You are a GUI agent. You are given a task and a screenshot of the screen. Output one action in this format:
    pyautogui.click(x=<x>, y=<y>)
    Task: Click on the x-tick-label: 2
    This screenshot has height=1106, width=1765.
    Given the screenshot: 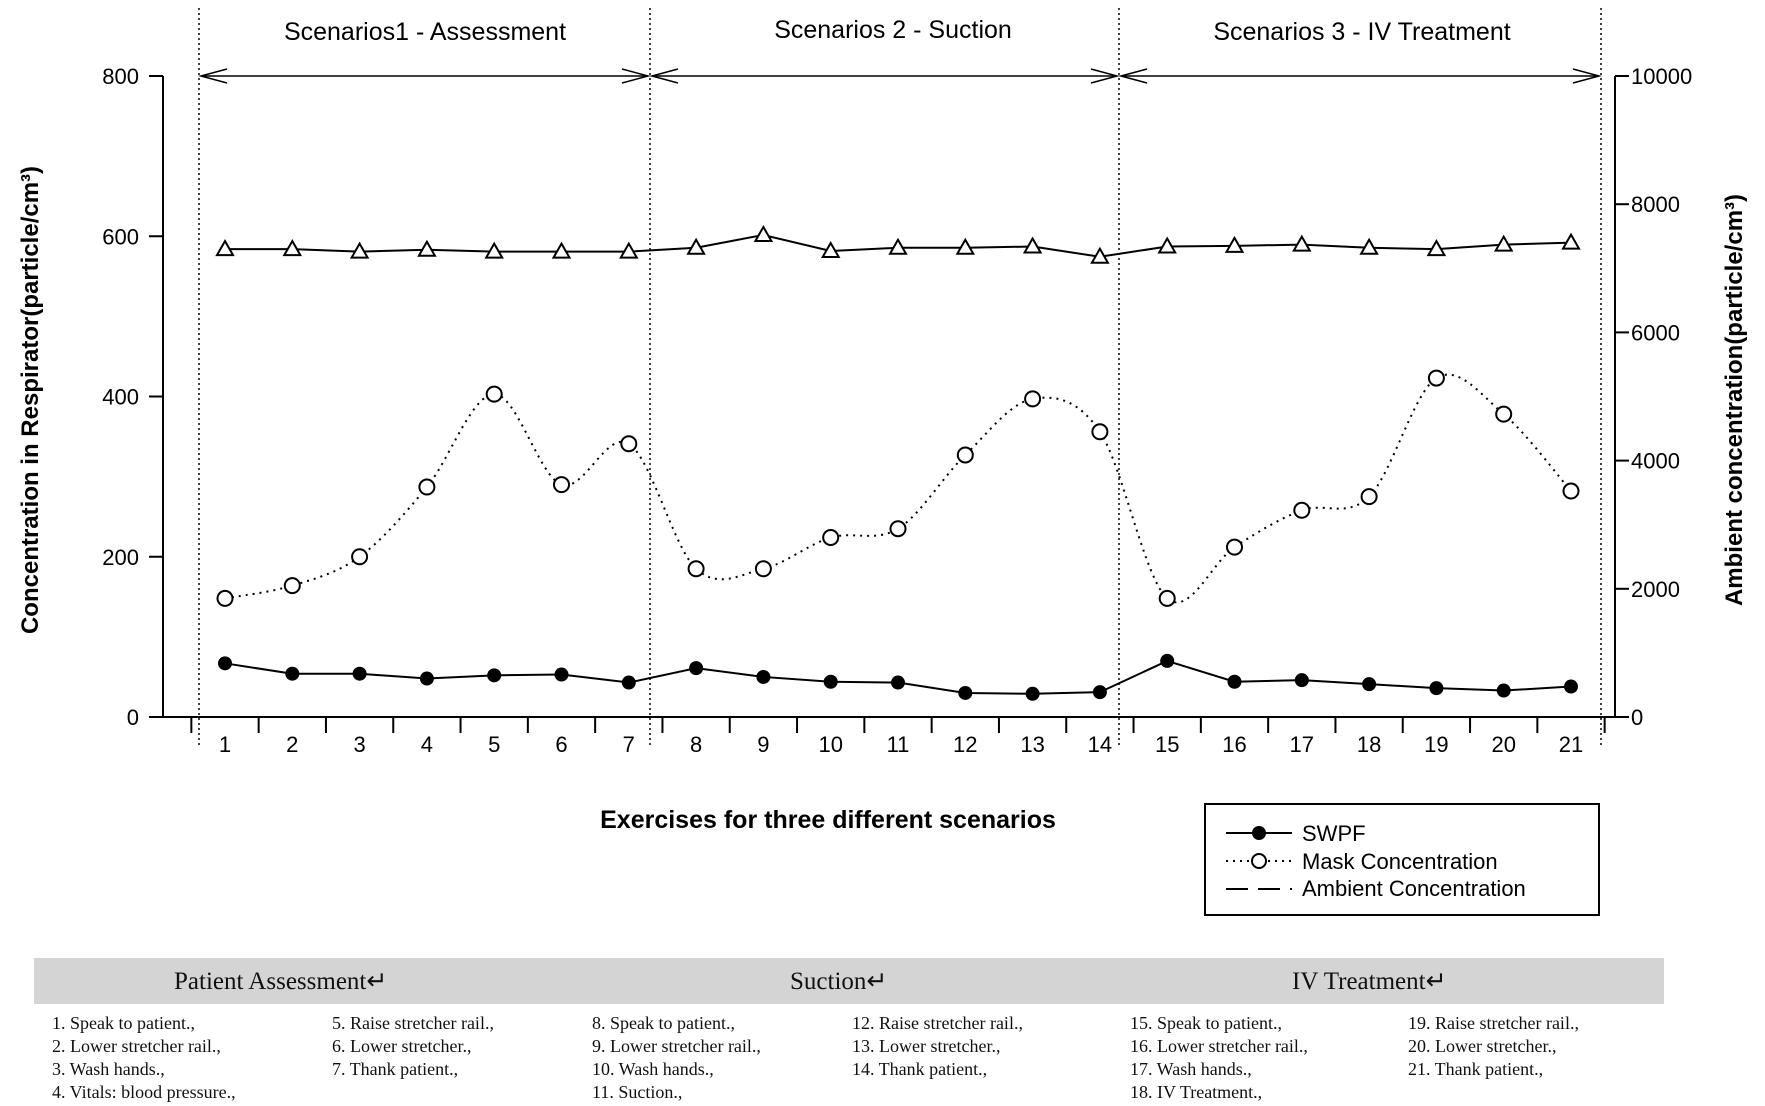 What is the action you would take?
    pyautogui.click(x=292, y=744)
    